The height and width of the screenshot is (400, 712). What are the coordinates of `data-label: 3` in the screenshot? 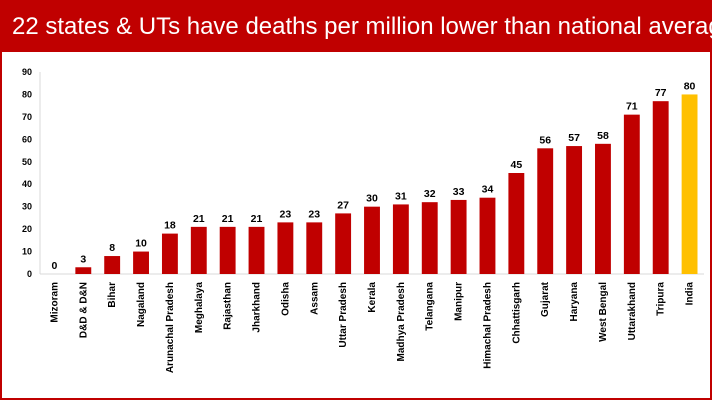 It's located at (83, 259).